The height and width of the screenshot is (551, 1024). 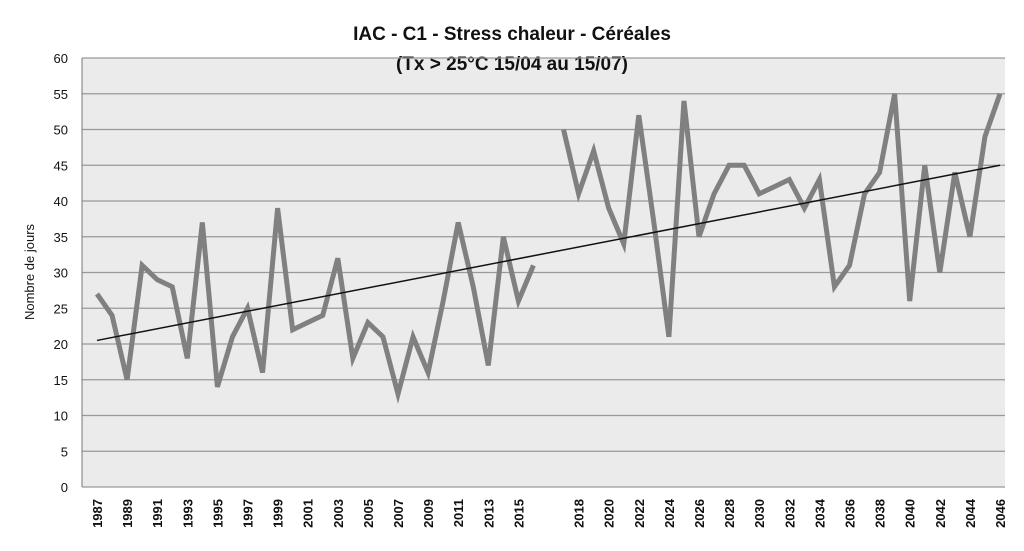 I want to click on x-tick-label: 2018, so click(x=579, y=513).